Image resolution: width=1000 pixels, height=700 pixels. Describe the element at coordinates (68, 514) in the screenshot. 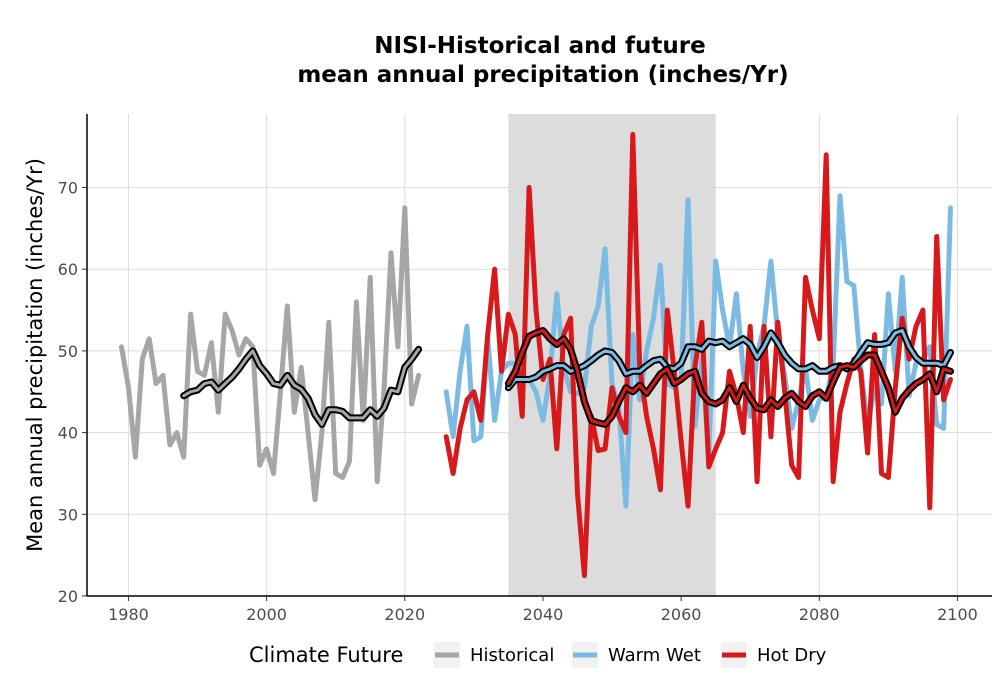

I see `y-tick-label: 30` at that location.